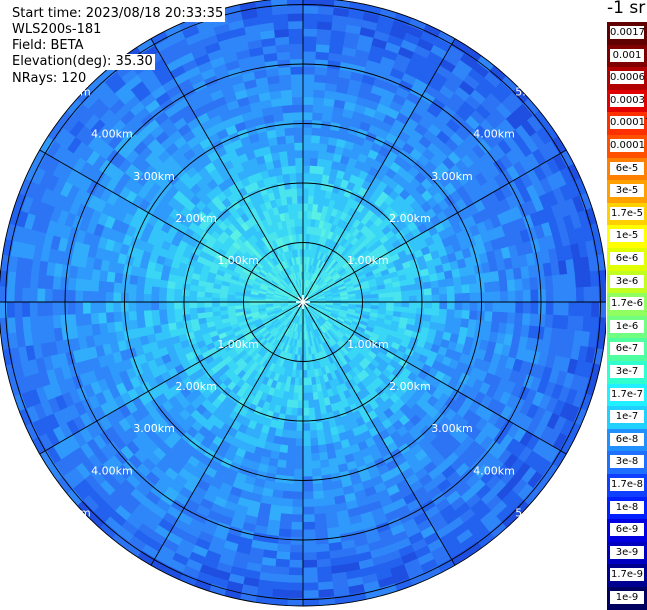  What do you see at coordinates (626, 9) in the screenshot?
I see `colorbar-unit: -1 sr` at bounding box center [626, 9].